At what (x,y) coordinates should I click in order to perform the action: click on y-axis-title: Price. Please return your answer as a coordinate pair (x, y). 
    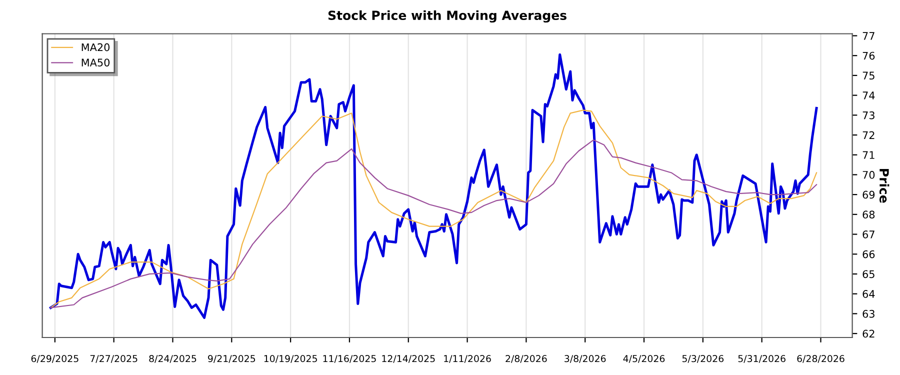
    Looking at the image, I should click on (884, 186).